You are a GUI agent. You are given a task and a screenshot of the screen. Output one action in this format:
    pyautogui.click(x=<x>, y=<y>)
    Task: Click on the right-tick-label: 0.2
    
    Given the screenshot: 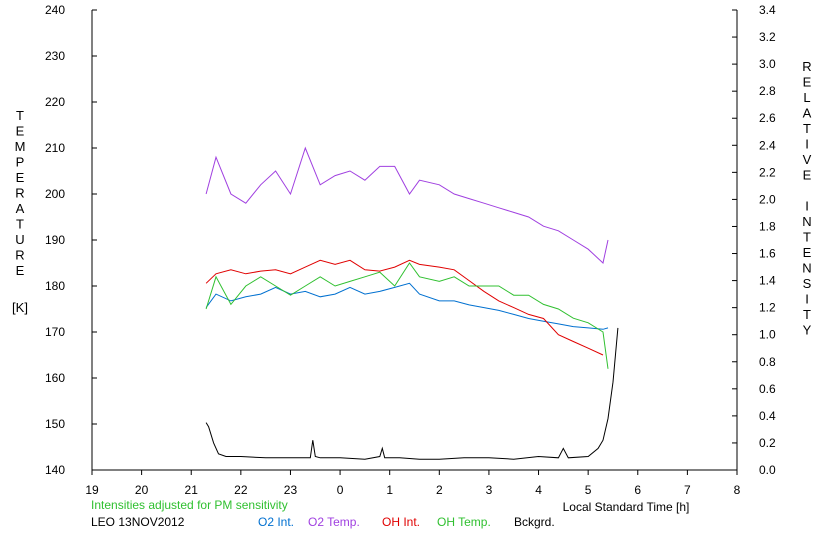 What is the action you would take?
    pyautogui.click(x=767, y=443)
    